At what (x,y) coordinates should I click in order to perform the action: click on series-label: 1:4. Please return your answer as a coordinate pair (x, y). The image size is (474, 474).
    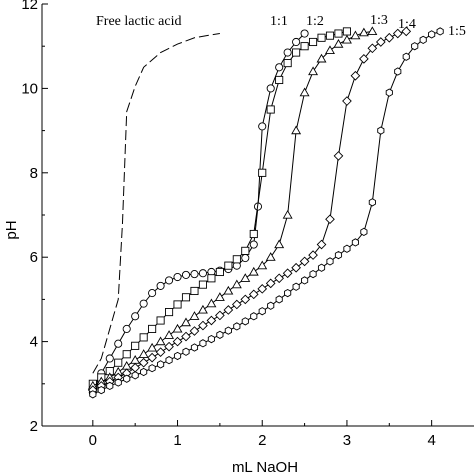
    Looking at the image, I should click on (407, 24).